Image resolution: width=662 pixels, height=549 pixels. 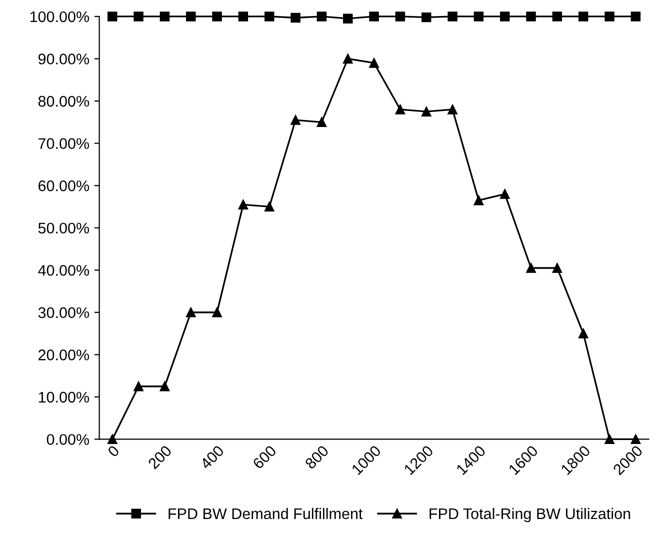 What do you see at coordinates (212, 457) in the screenshot?
I see `x-tick-label: 400` at bounding box center [212, 457].